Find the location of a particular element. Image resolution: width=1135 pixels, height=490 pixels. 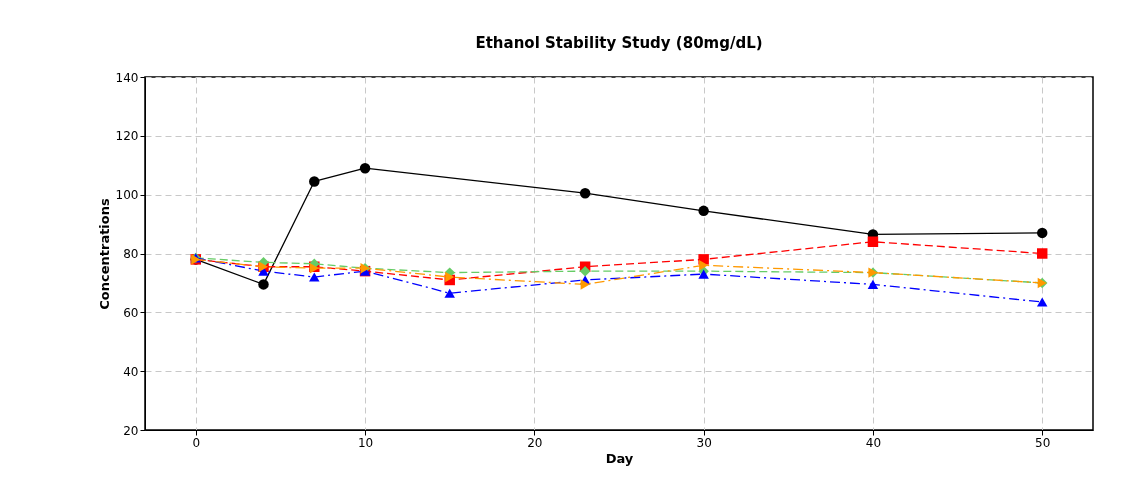

x-tick-label: 50 is located at coordinates (1043, 442).